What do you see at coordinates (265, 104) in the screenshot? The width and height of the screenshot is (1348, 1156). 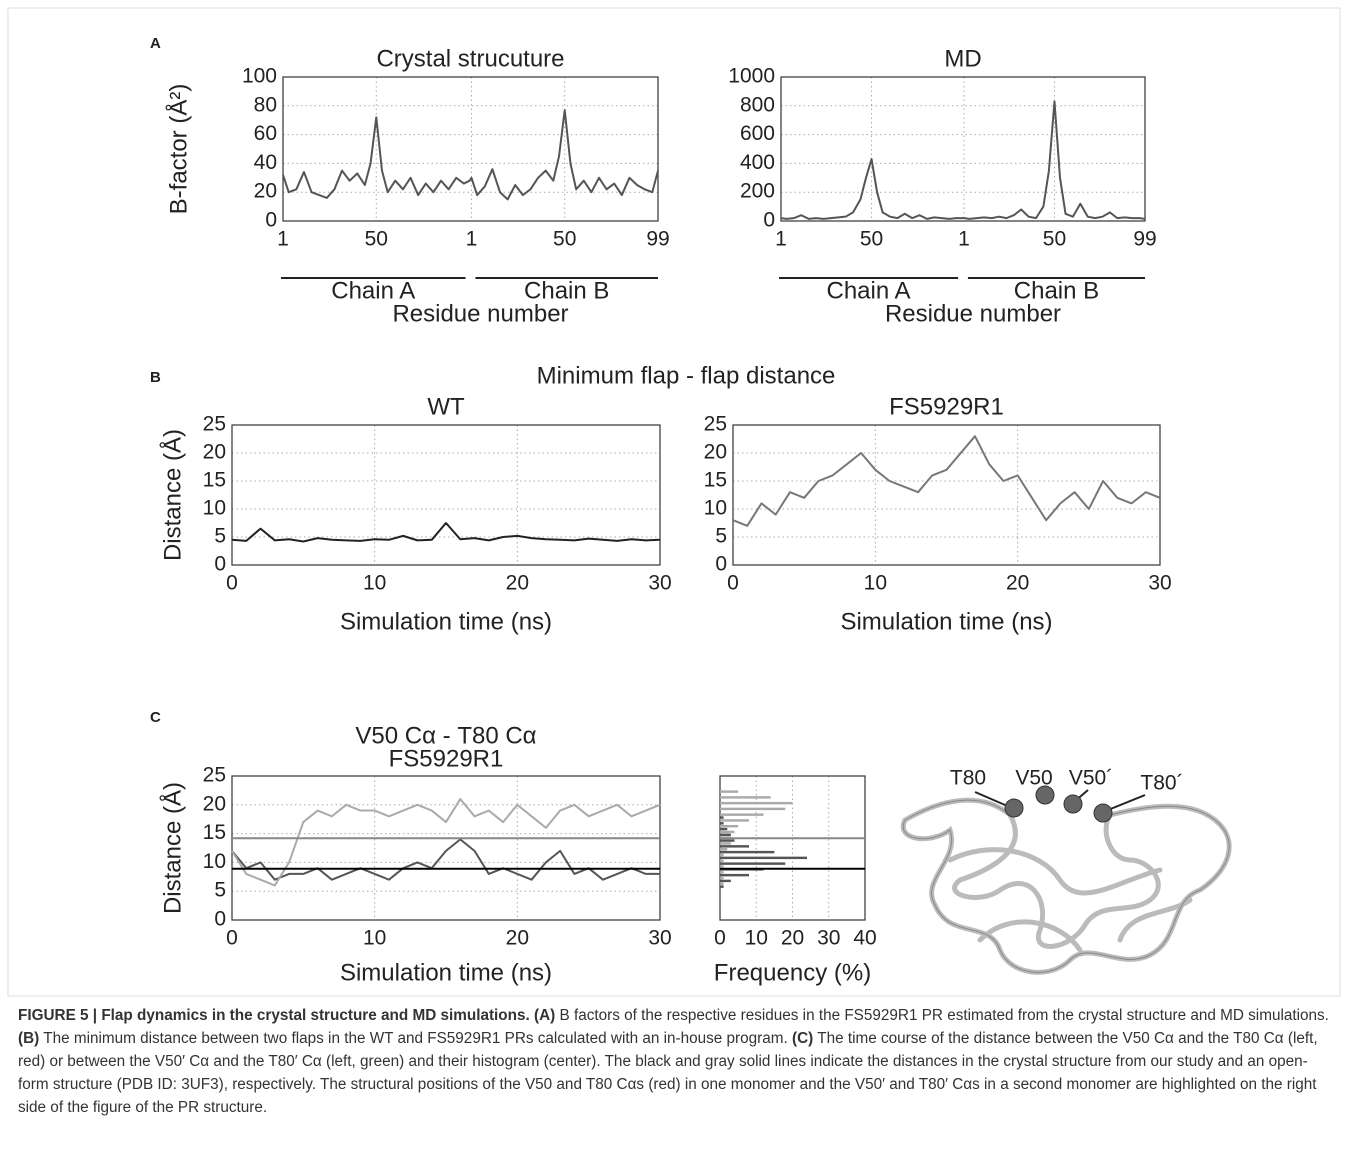 I see `y-tick-label: 80` at bounding box center [265, 104].